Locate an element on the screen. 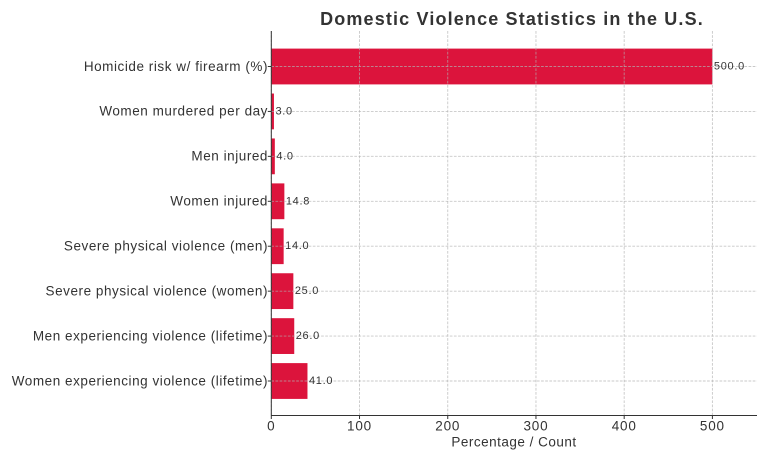  svg-text: 14.8 is located at coordinates (298, 201).